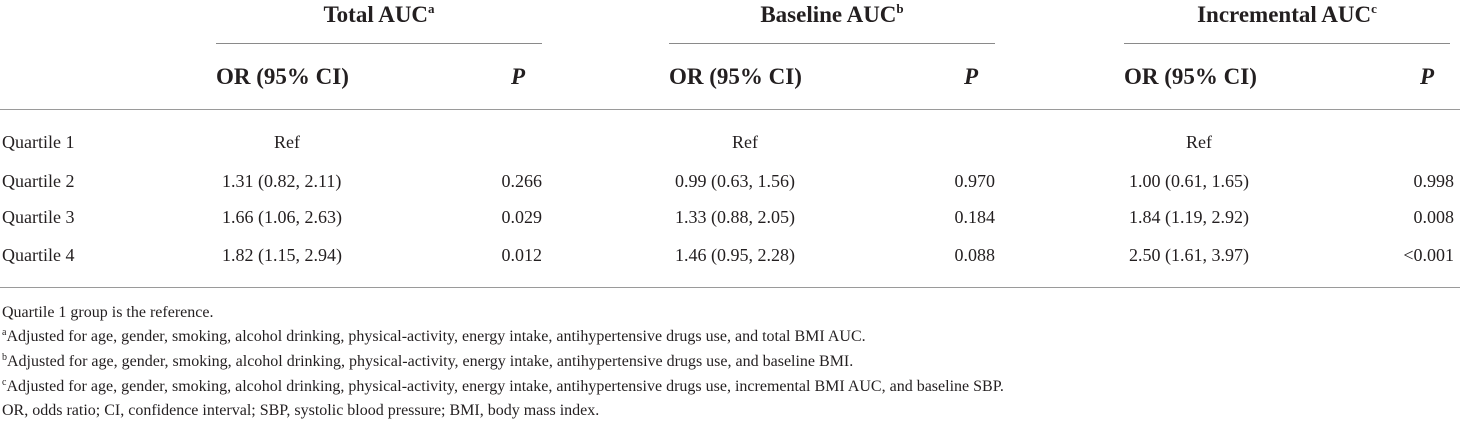 The width and height of the screenshot is (1460, 424). I want to click on col-p-baseline: P, so click(971, 76).